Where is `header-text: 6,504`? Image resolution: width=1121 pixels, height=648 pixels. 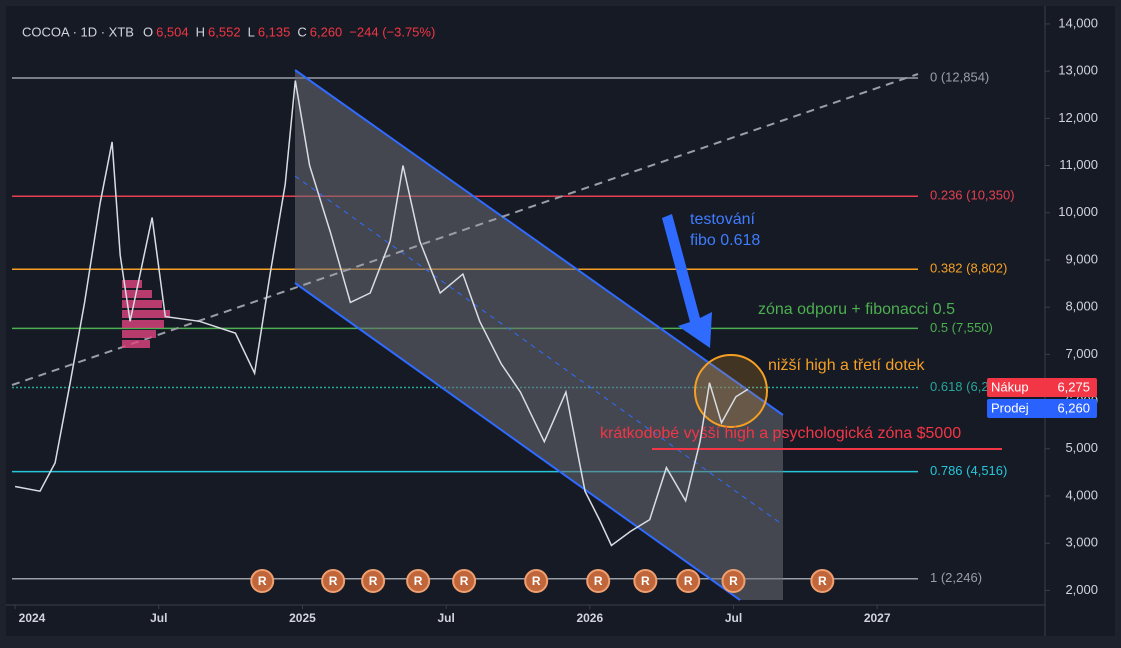 header-text: 6,504 is located at coordinates (172, 31).